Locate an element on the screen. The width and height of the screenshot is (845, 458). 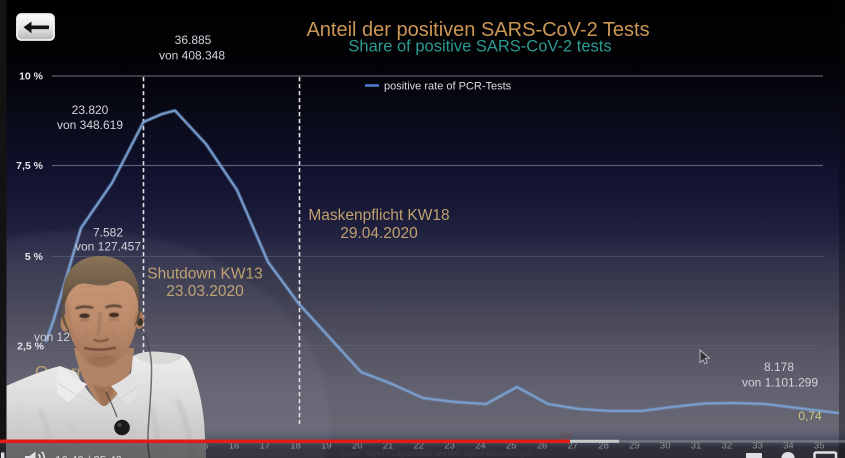
svg-text: 22 is located at coordinates (419, 446).